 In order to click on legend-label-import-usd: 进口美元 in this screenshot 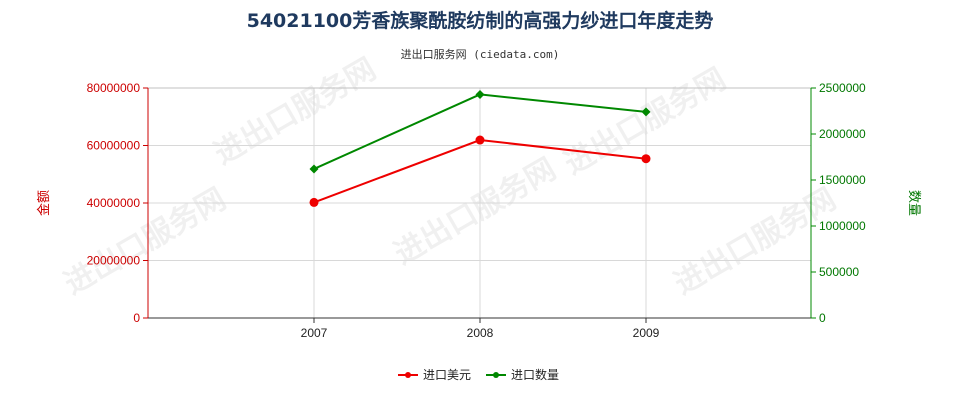, I will do `click(447, 375)`.